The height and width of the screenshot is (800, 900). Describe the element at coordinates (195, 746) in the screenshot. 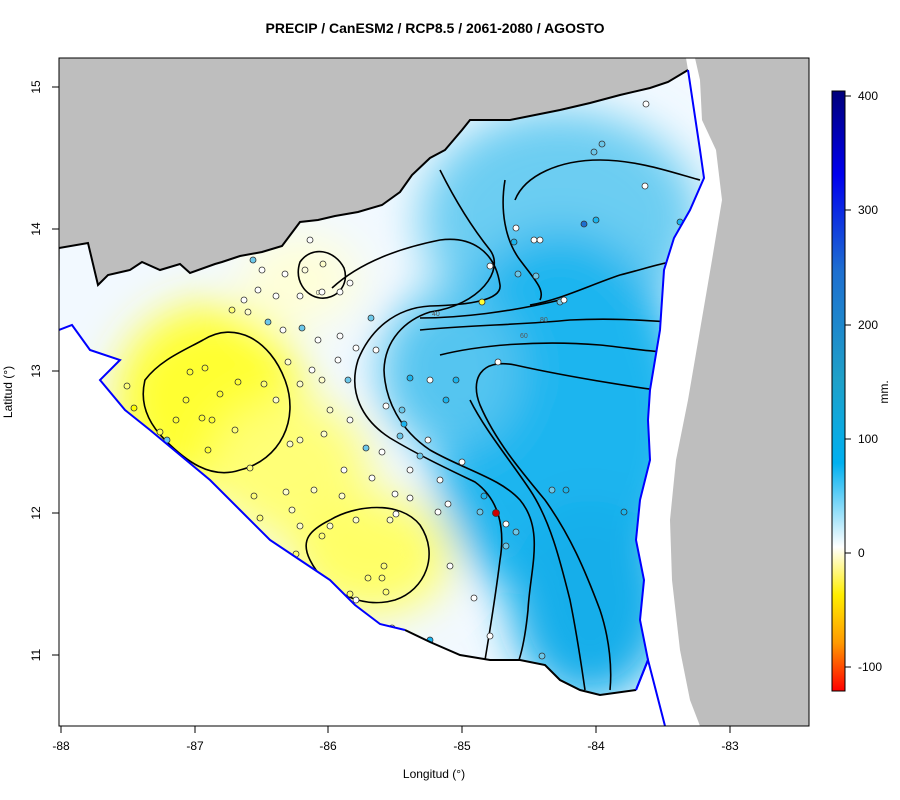

I see `x-tick-label: -87` at that location.